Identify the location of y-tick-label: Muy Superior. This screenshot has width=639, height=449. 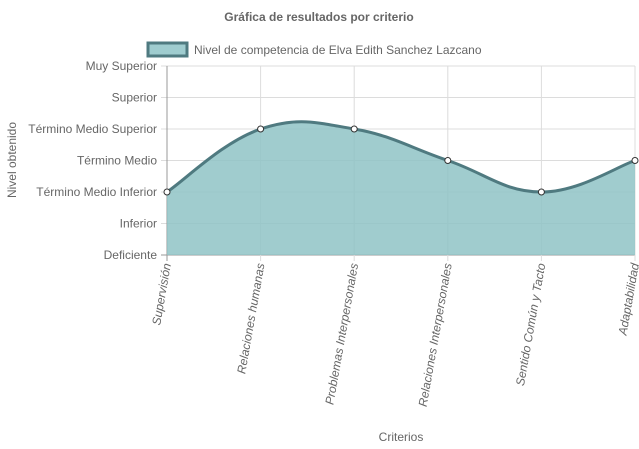
(121, 66).